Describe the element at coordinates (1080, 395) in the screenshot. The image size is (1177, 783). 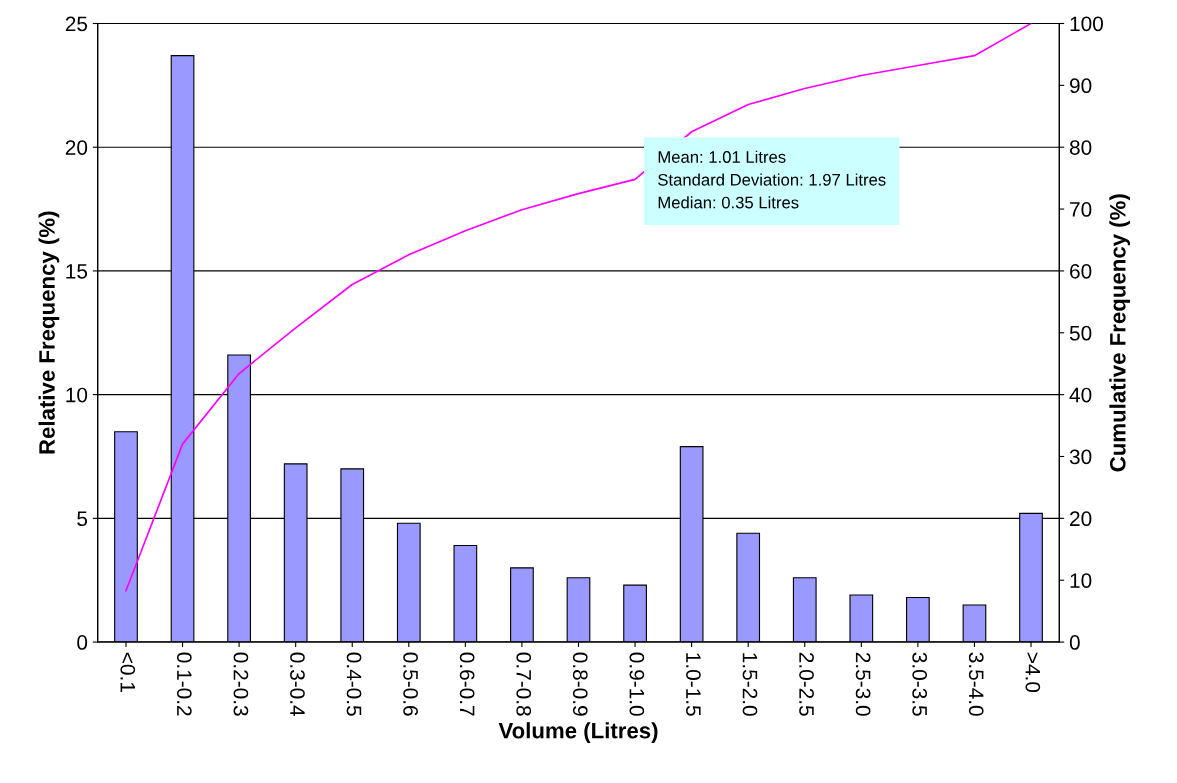
I see `y2-tick-label: 40` at that location.